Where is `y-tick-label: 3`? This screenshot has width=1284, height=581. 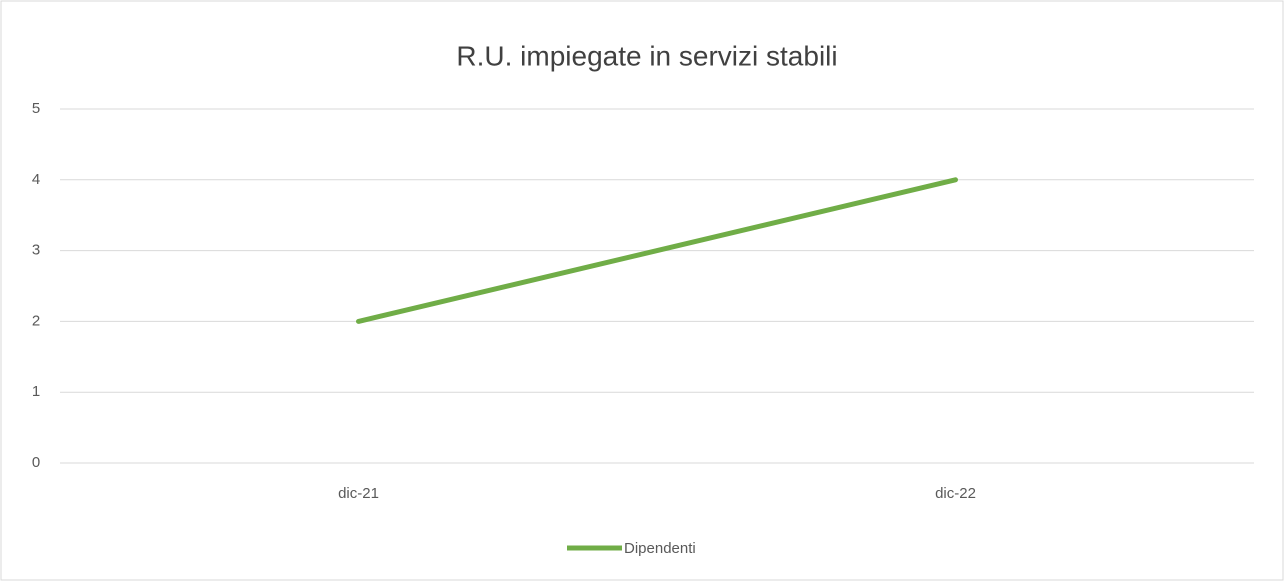
y-tick-label: 3 is located at coordinates (36, 250).